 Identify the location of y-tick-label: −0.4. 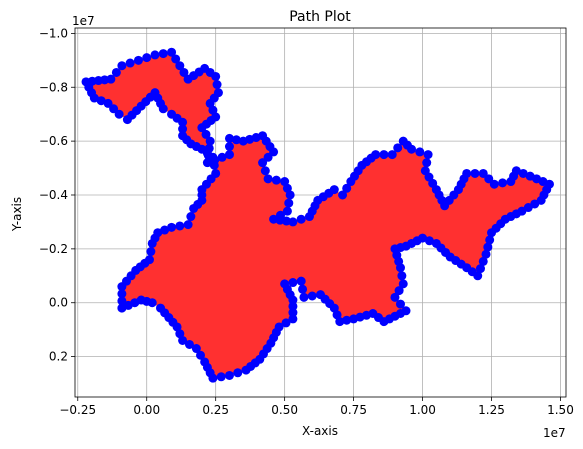
(53, 195).